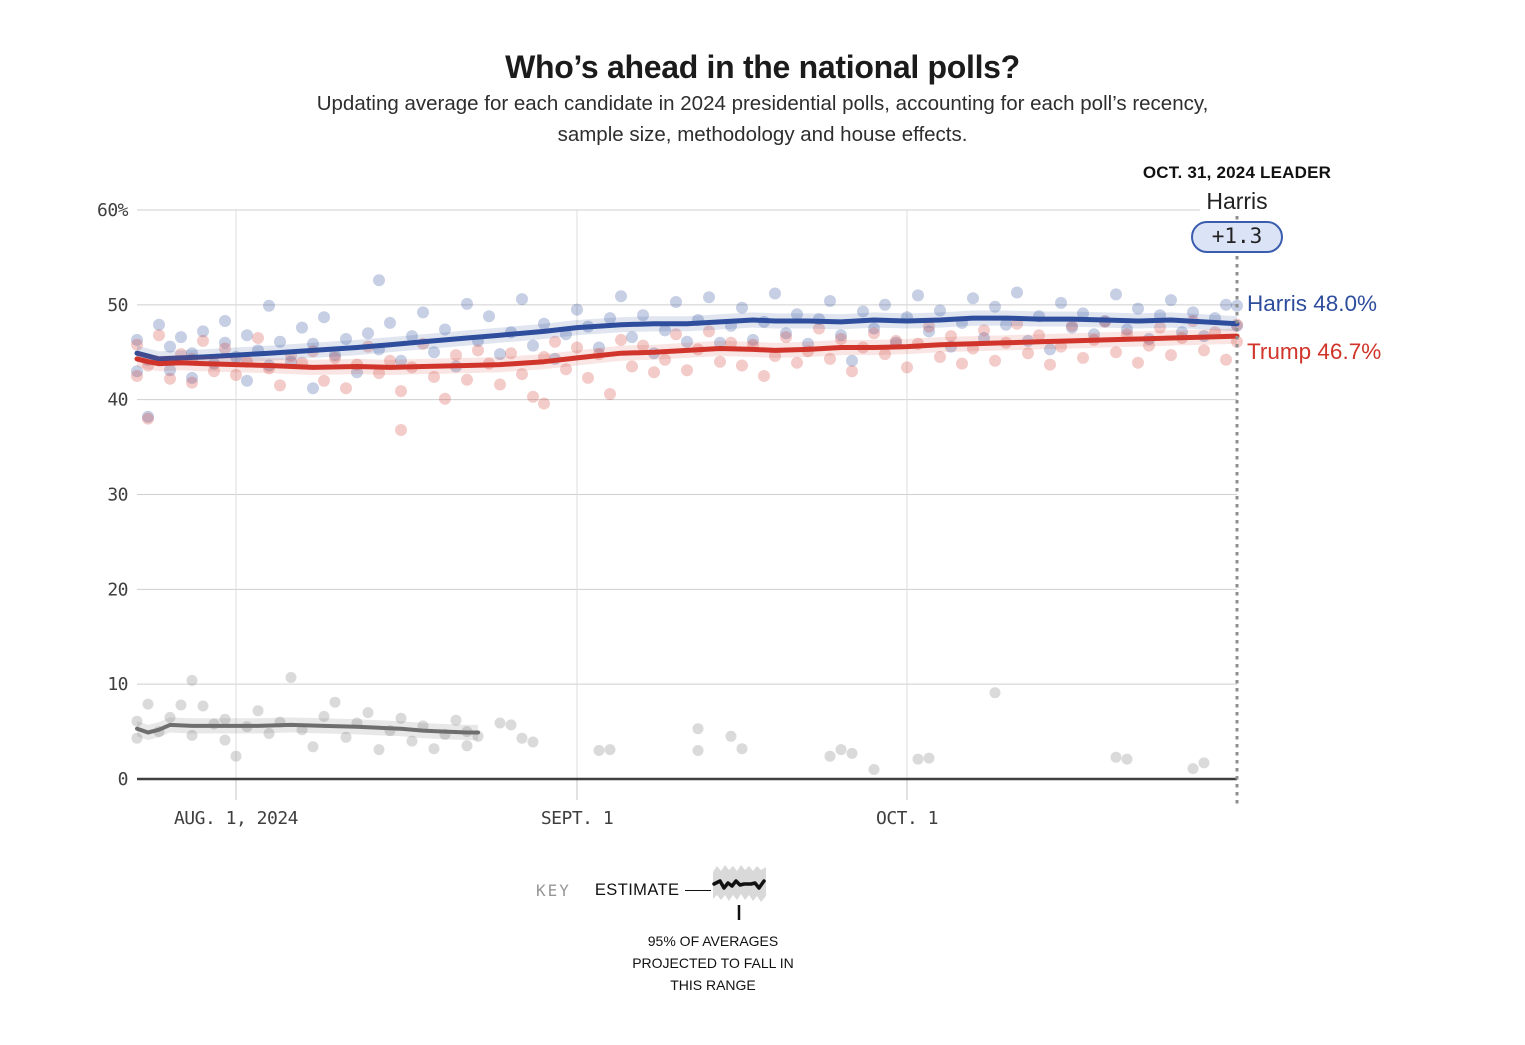 Image resolution: width=1525 pixels, height=1045 pixels. I want to click on key-label: KEY, so click(553, 890).